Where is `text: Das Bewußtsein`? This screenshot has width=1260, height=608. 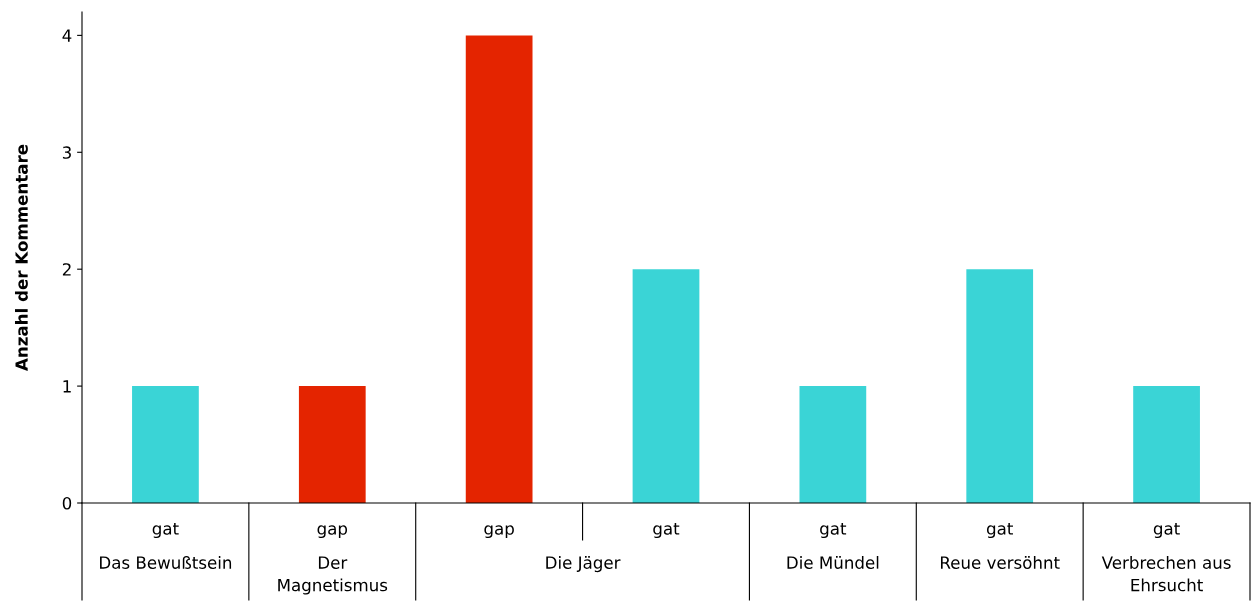
text: Das Bewußtsein is located at coordinates (166, 562).